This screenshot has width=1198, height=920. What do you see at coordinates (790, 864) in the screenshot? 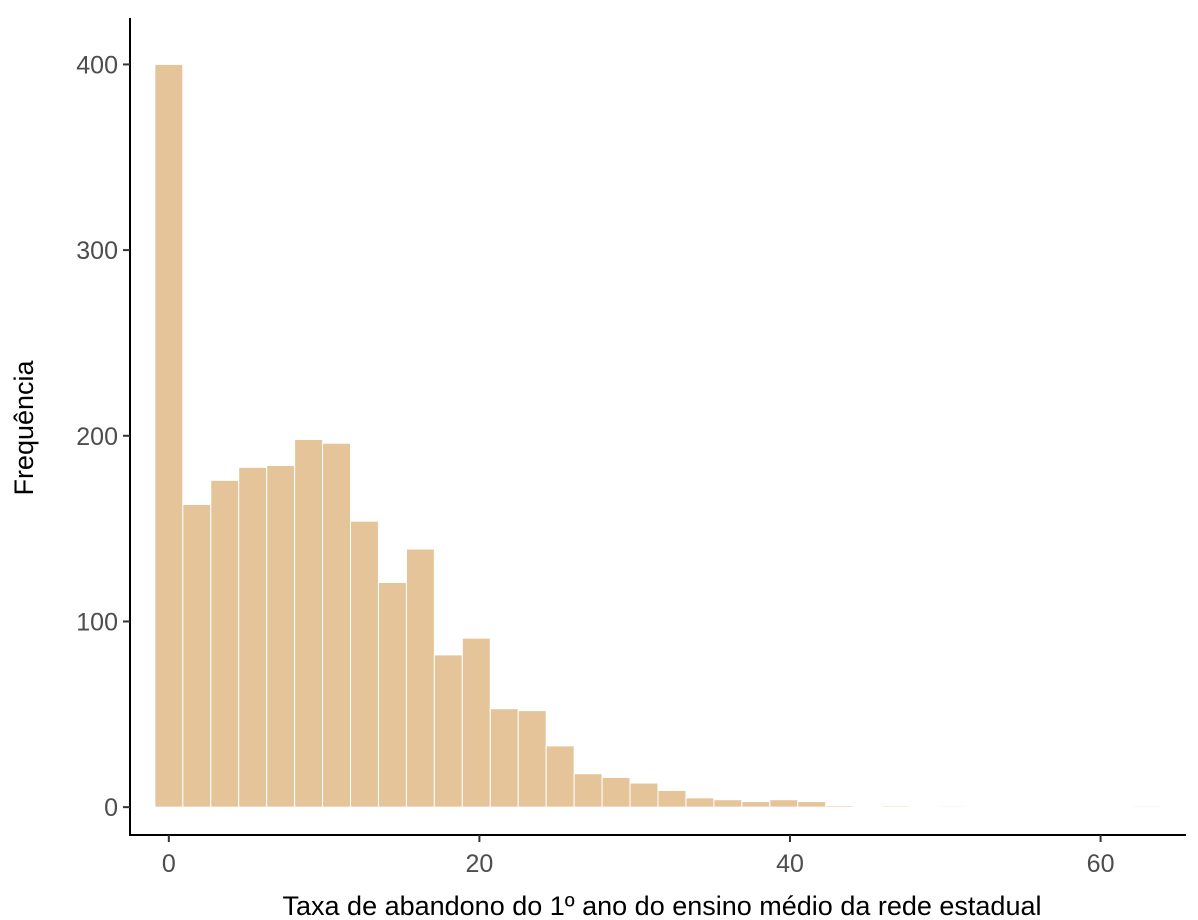
I see `x-tick-label: 40` at bounding box center [790, 864].